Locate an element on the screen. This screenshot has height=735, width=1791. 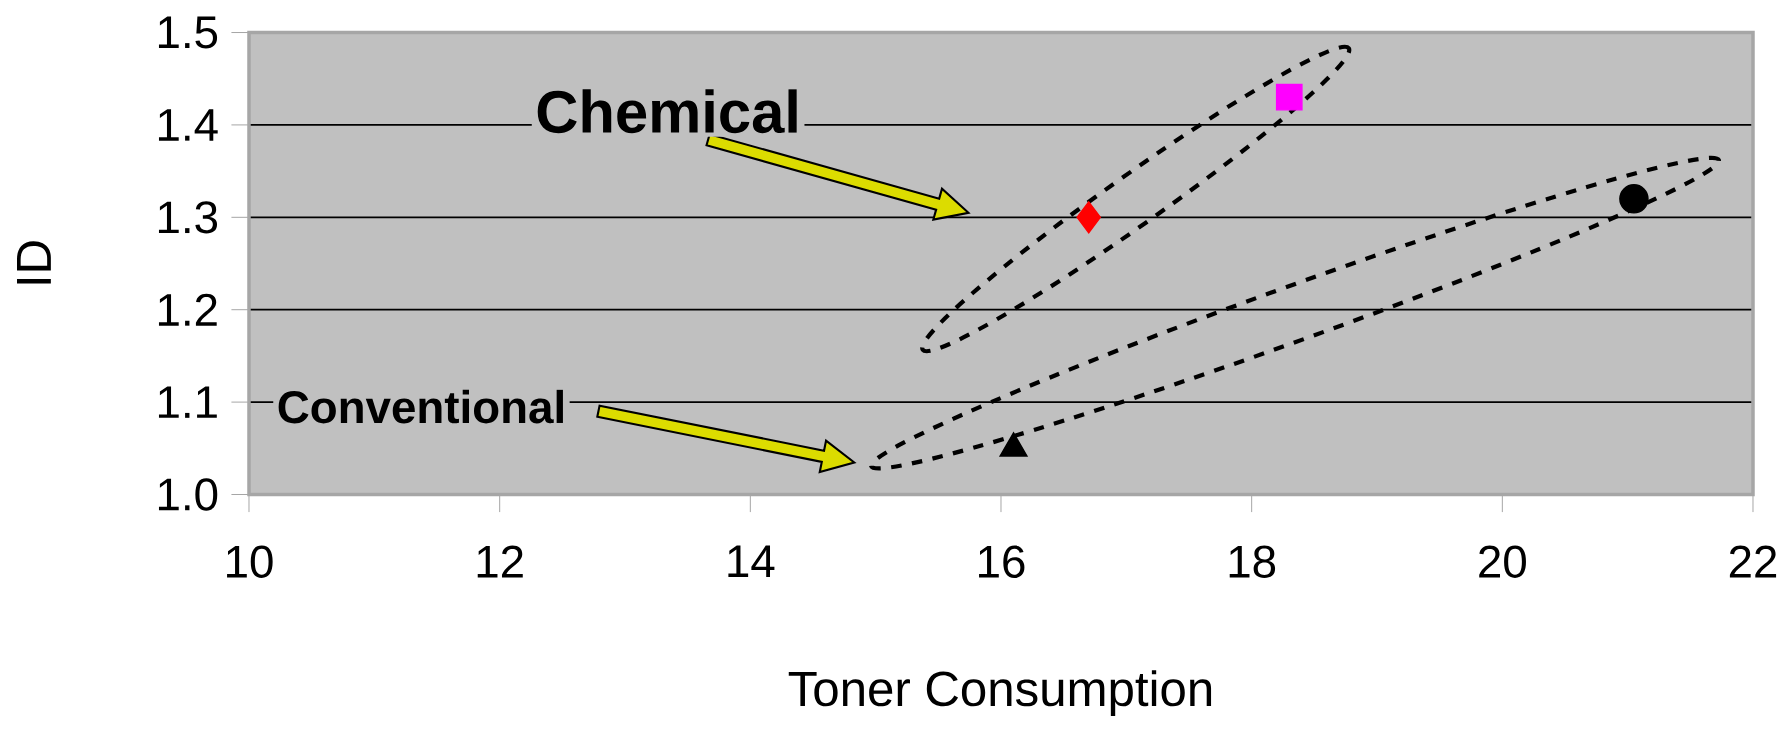
y-tick-label: 1.5 is located at coordinates (188, 32).